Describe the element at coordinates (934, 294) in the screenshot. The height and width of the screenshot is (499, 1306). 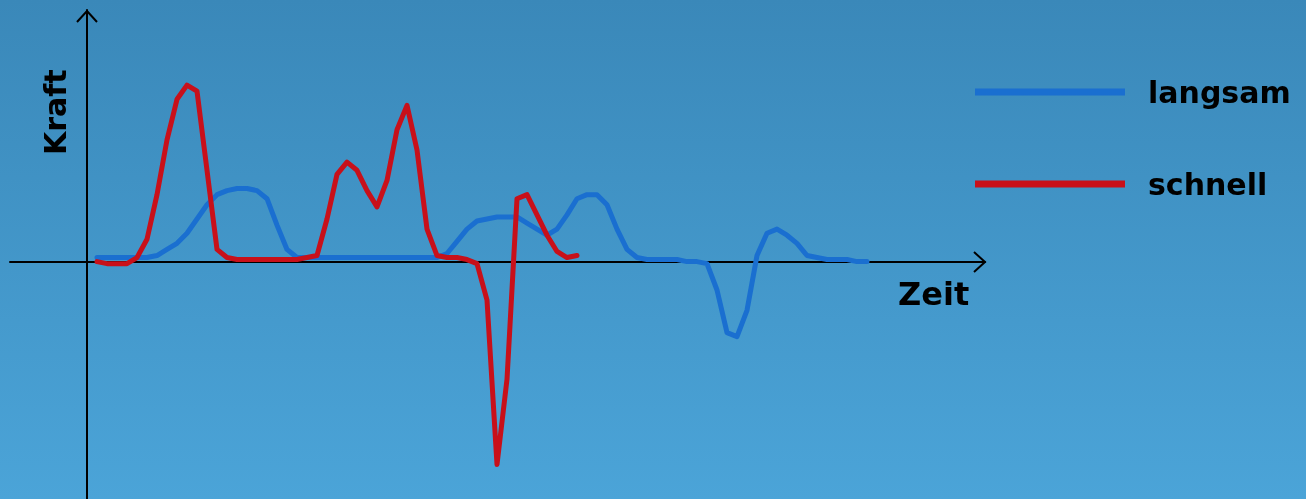
I see `x-axis-title: Zeit` at that location.